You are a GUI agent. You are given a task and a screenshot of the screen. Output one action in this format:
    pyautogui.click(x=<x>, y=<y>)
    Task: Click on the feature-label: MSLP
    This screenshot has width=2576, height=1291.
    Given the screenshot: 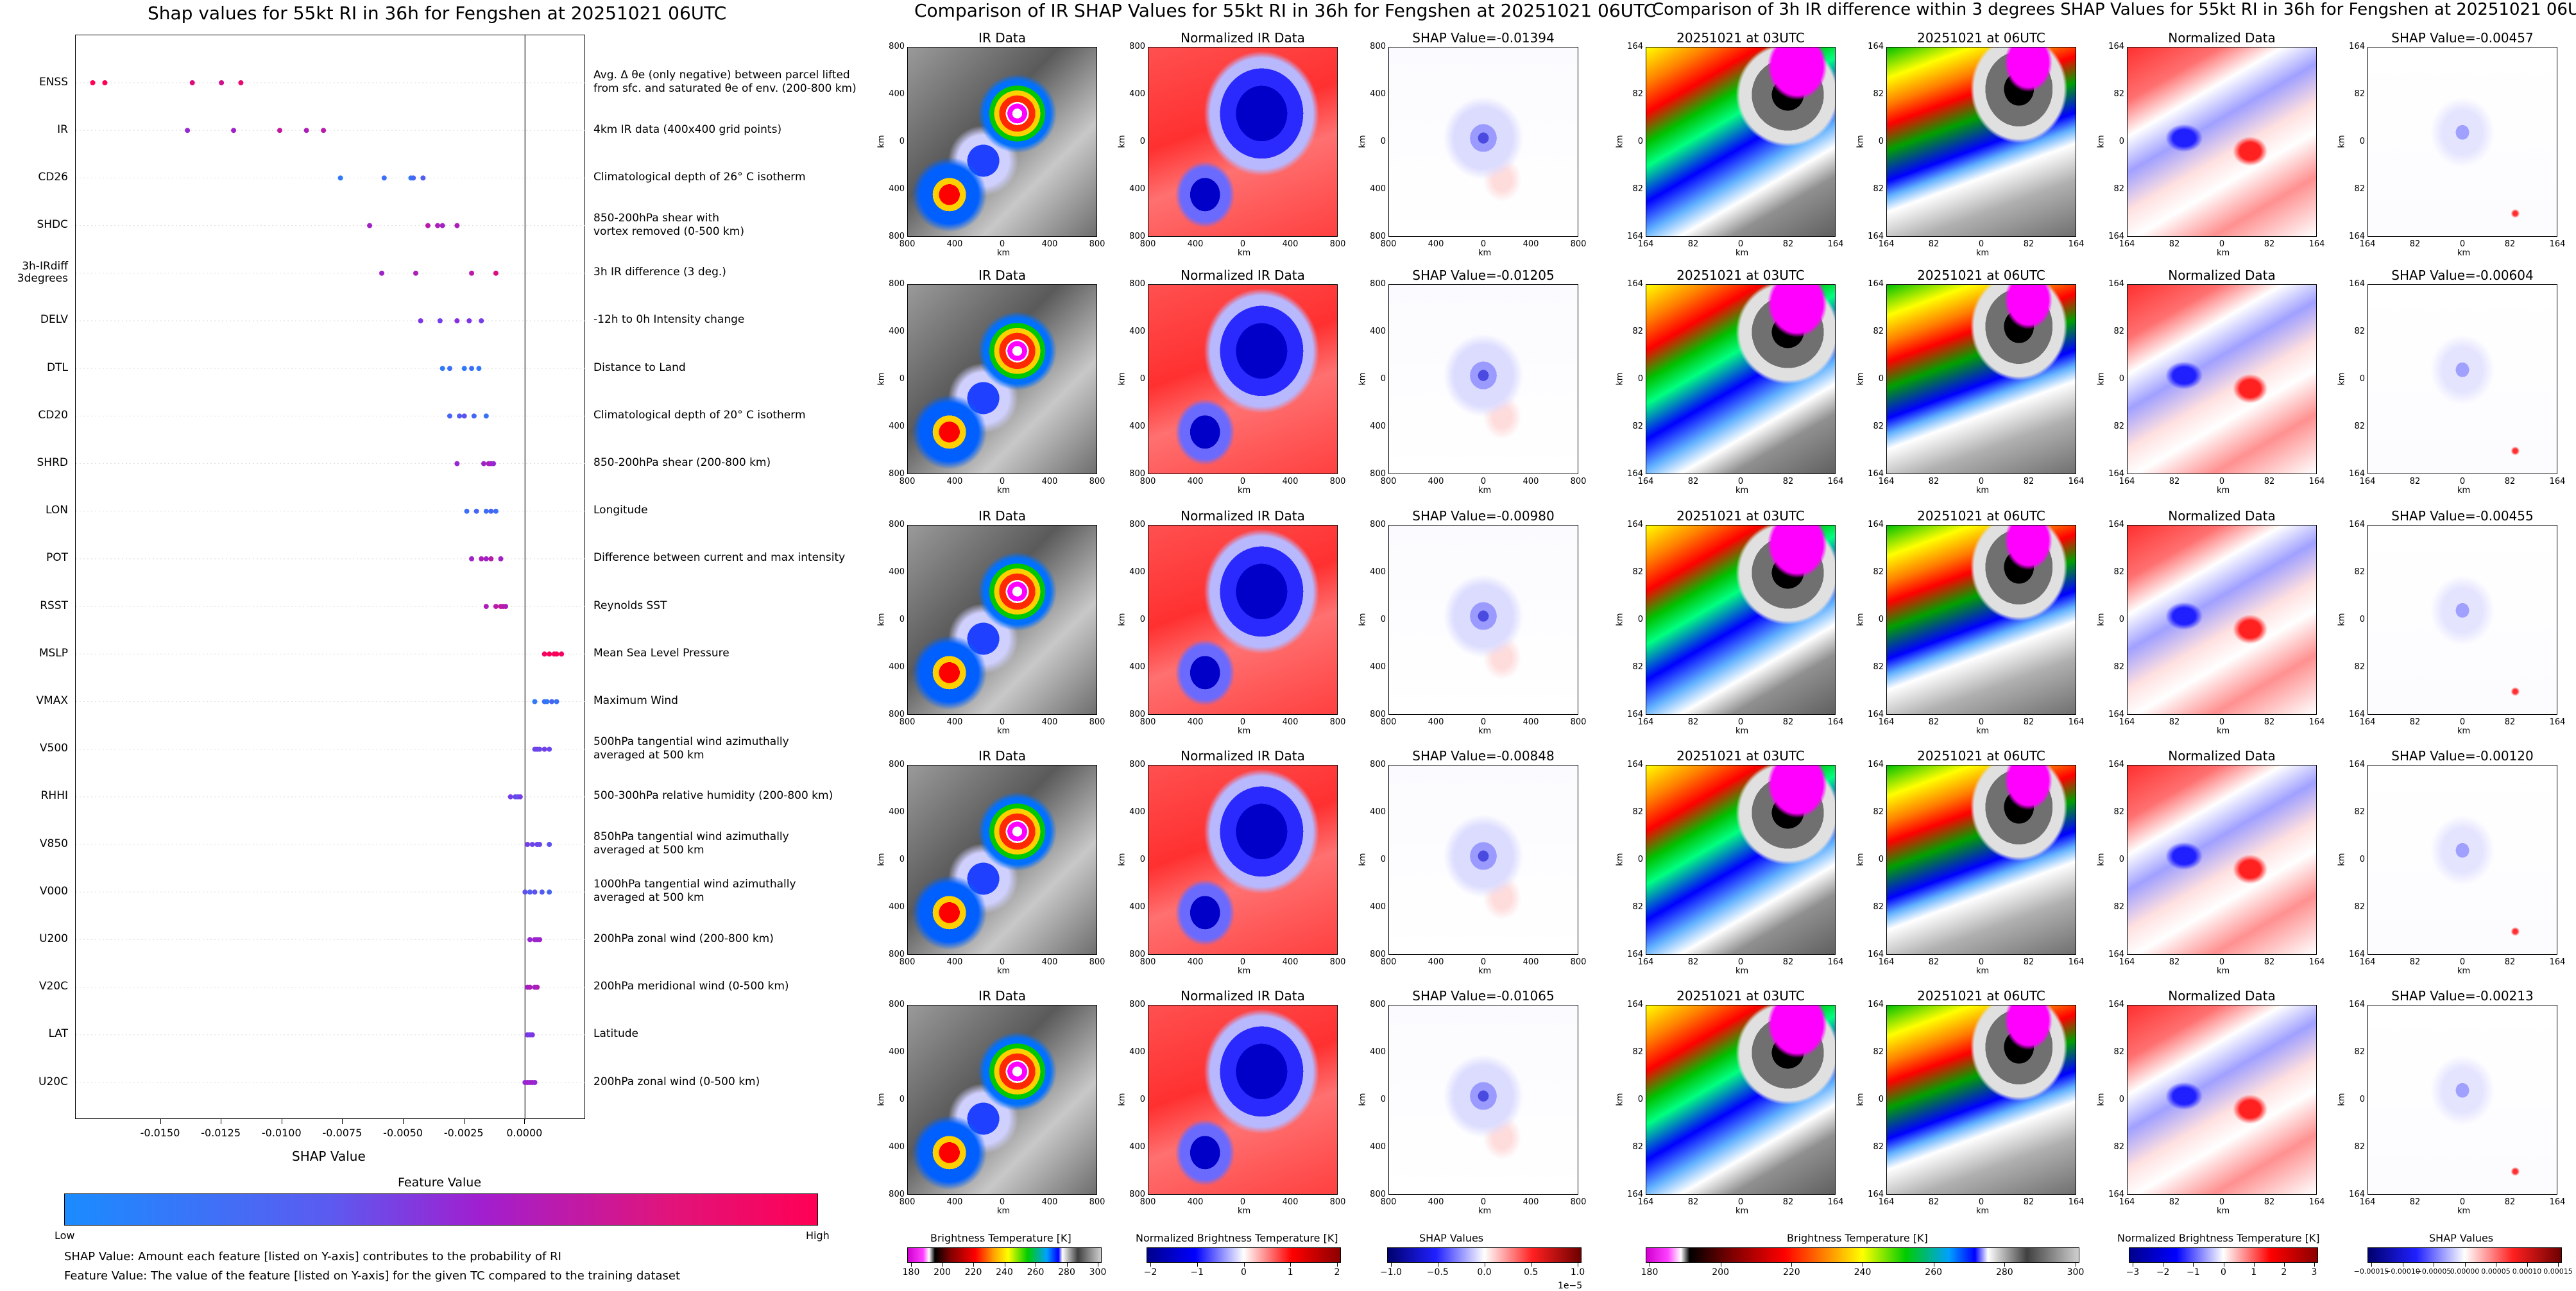 What is the action you would take?
    pyautogui.click(x=53, y=653)
    